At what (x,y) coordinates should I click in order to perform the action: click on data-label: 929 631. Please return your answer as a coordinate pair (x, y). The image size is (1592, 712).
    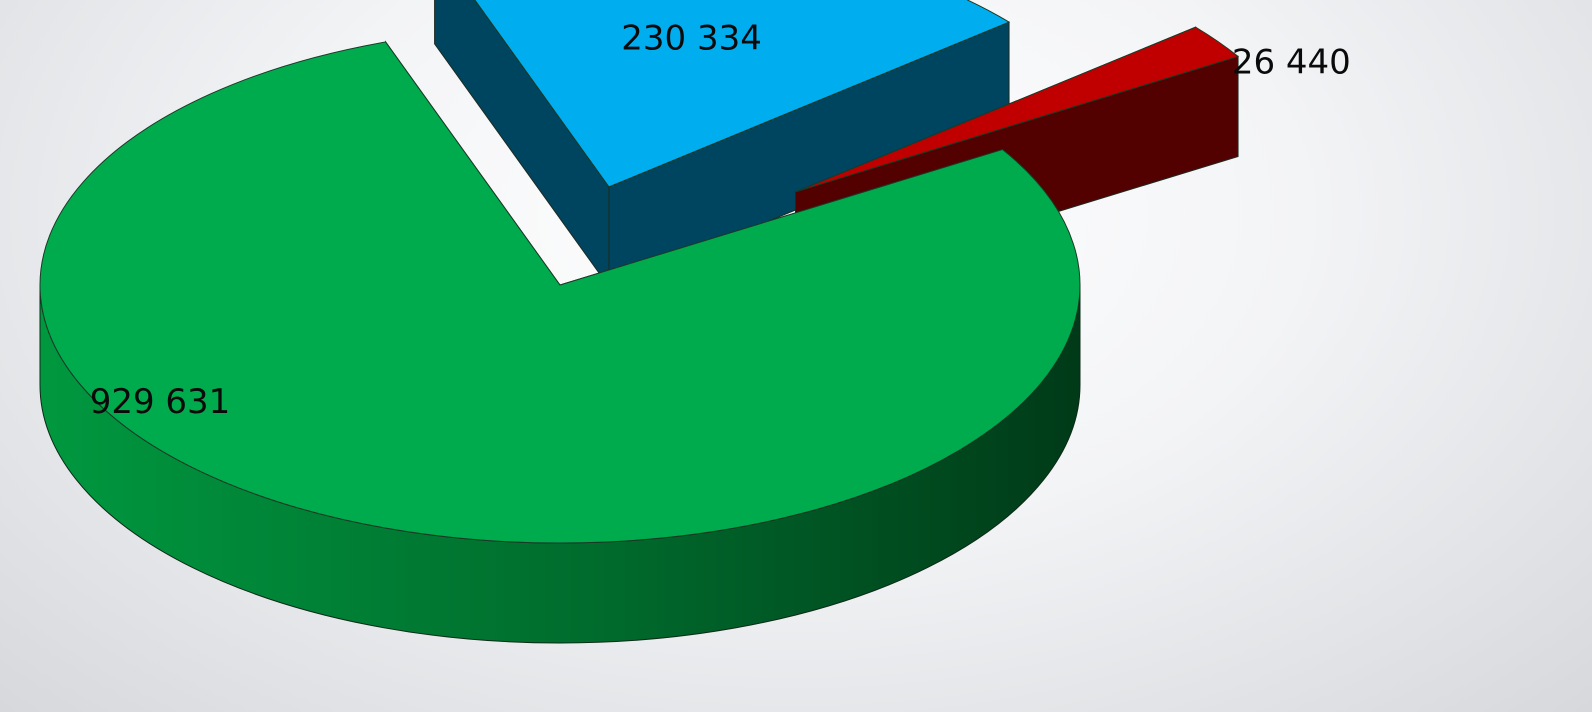
    Looking at the image, I should click on (160, 402).